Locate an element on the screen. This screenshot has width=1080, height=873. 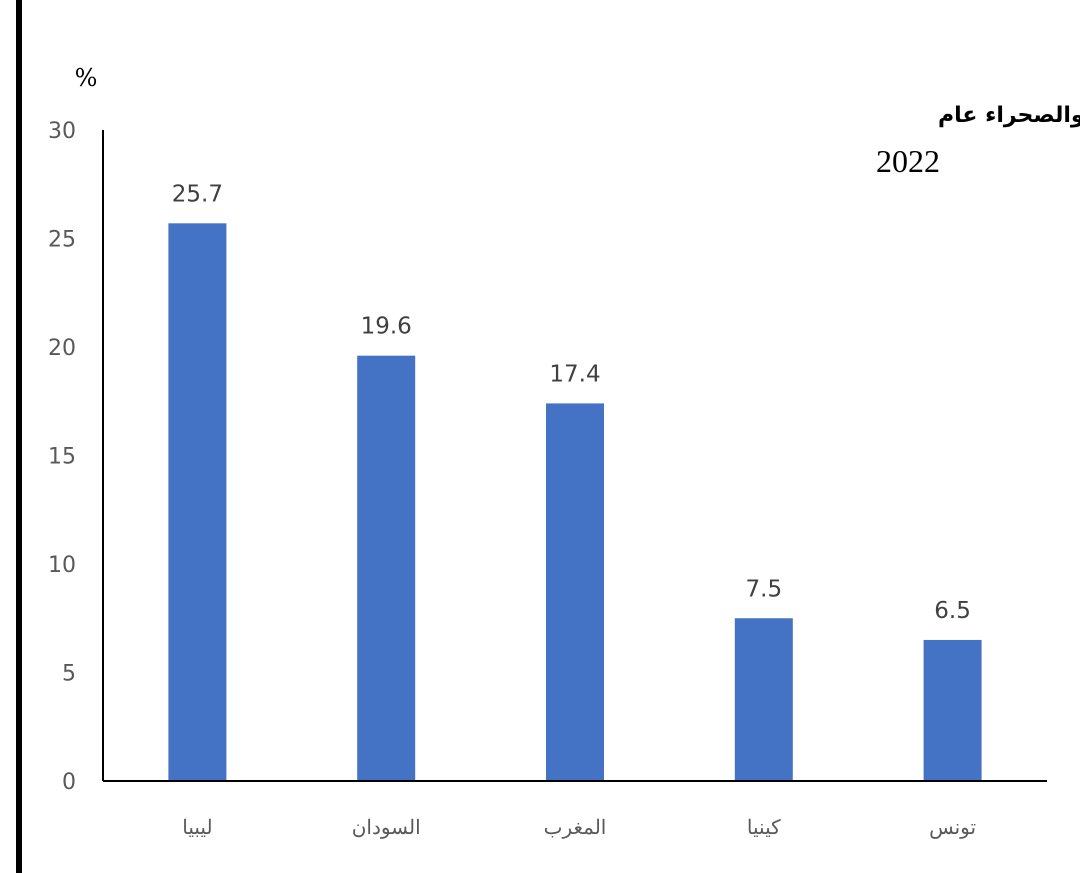
bar-value-label: 25.7 is located at coordinates (197, 194).